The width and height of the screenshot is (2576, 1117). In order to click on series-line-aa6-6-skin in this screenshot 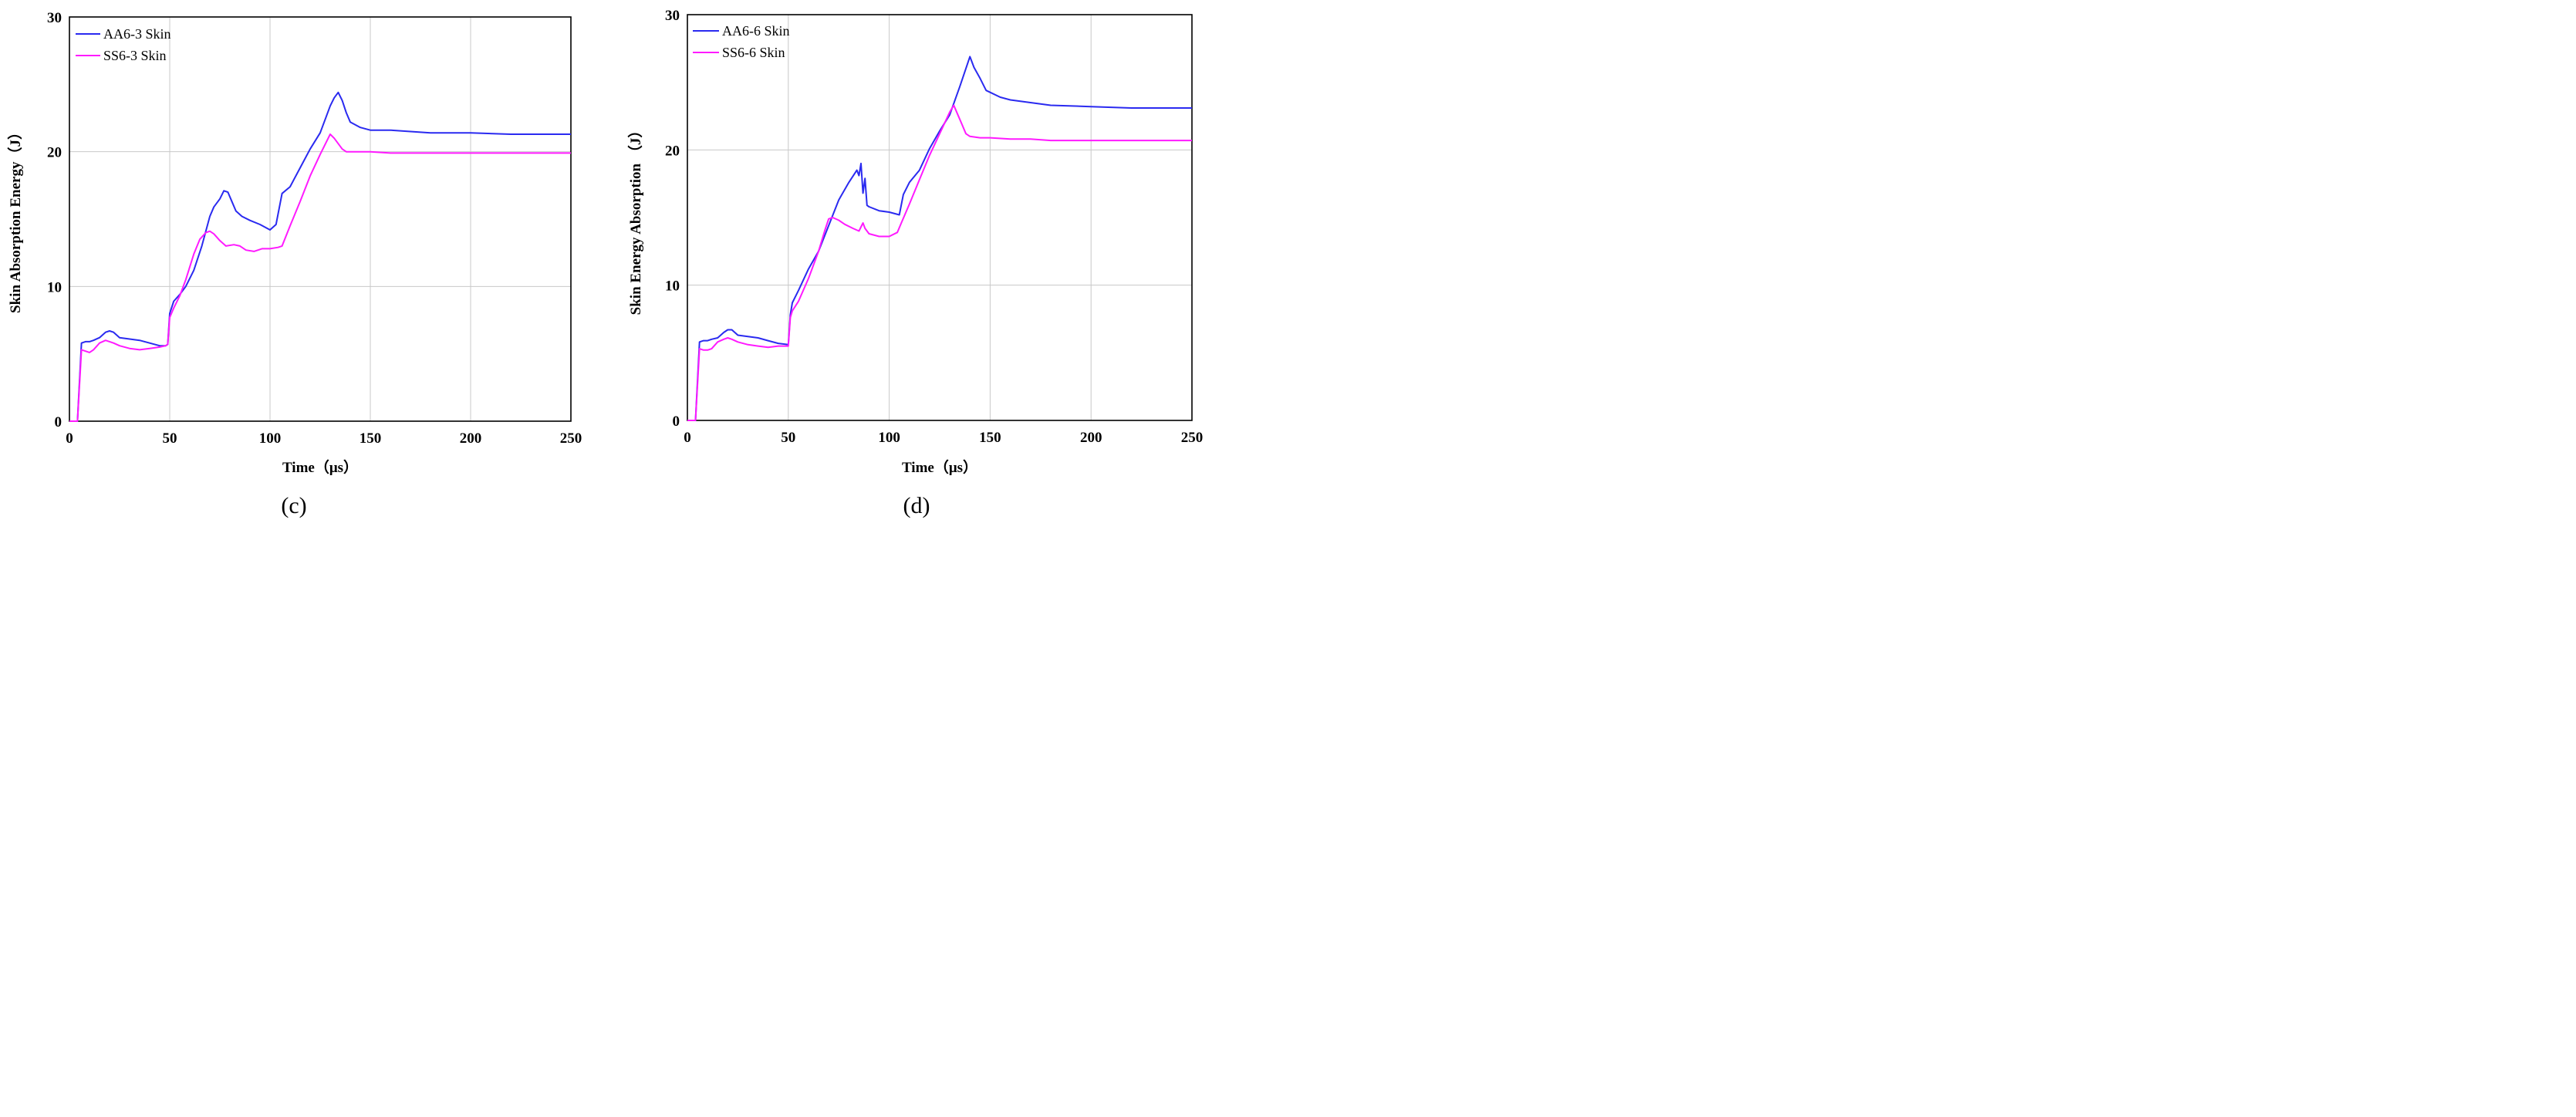, I will do `click(939, 239)`.